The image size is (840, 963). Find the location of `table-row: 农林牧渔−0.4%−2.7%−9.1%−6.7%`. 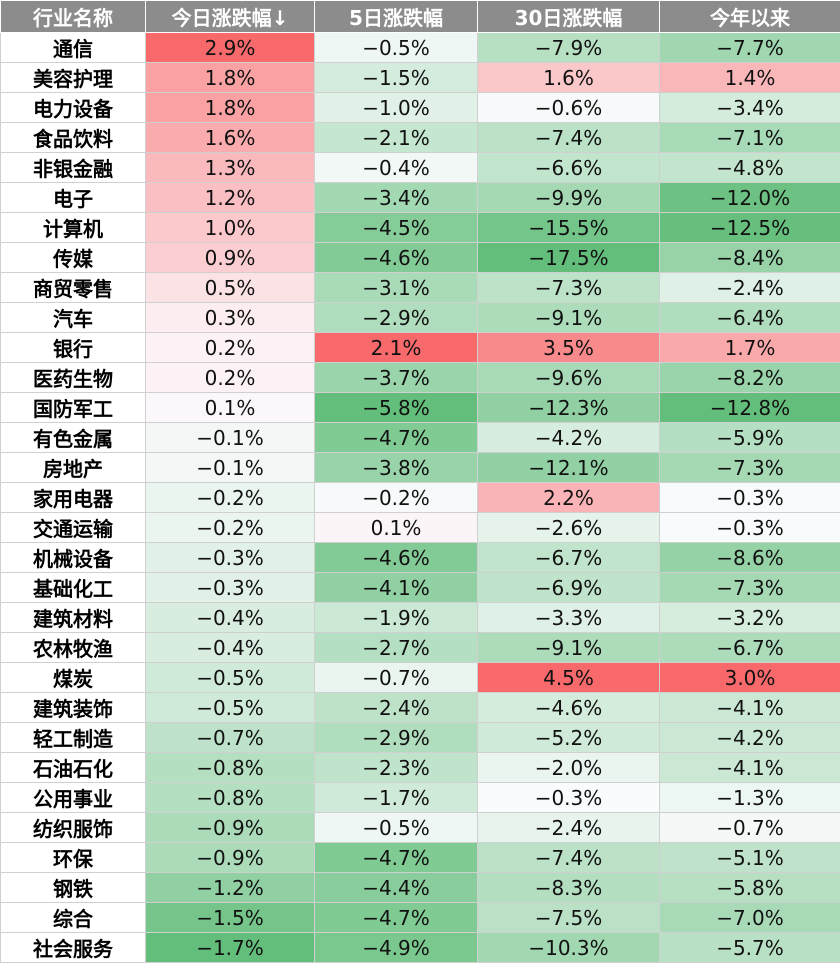

table-row: 农林牧渔−0.4%−2.7%−9.1%−6.7% is located at coordinates (420, 648).